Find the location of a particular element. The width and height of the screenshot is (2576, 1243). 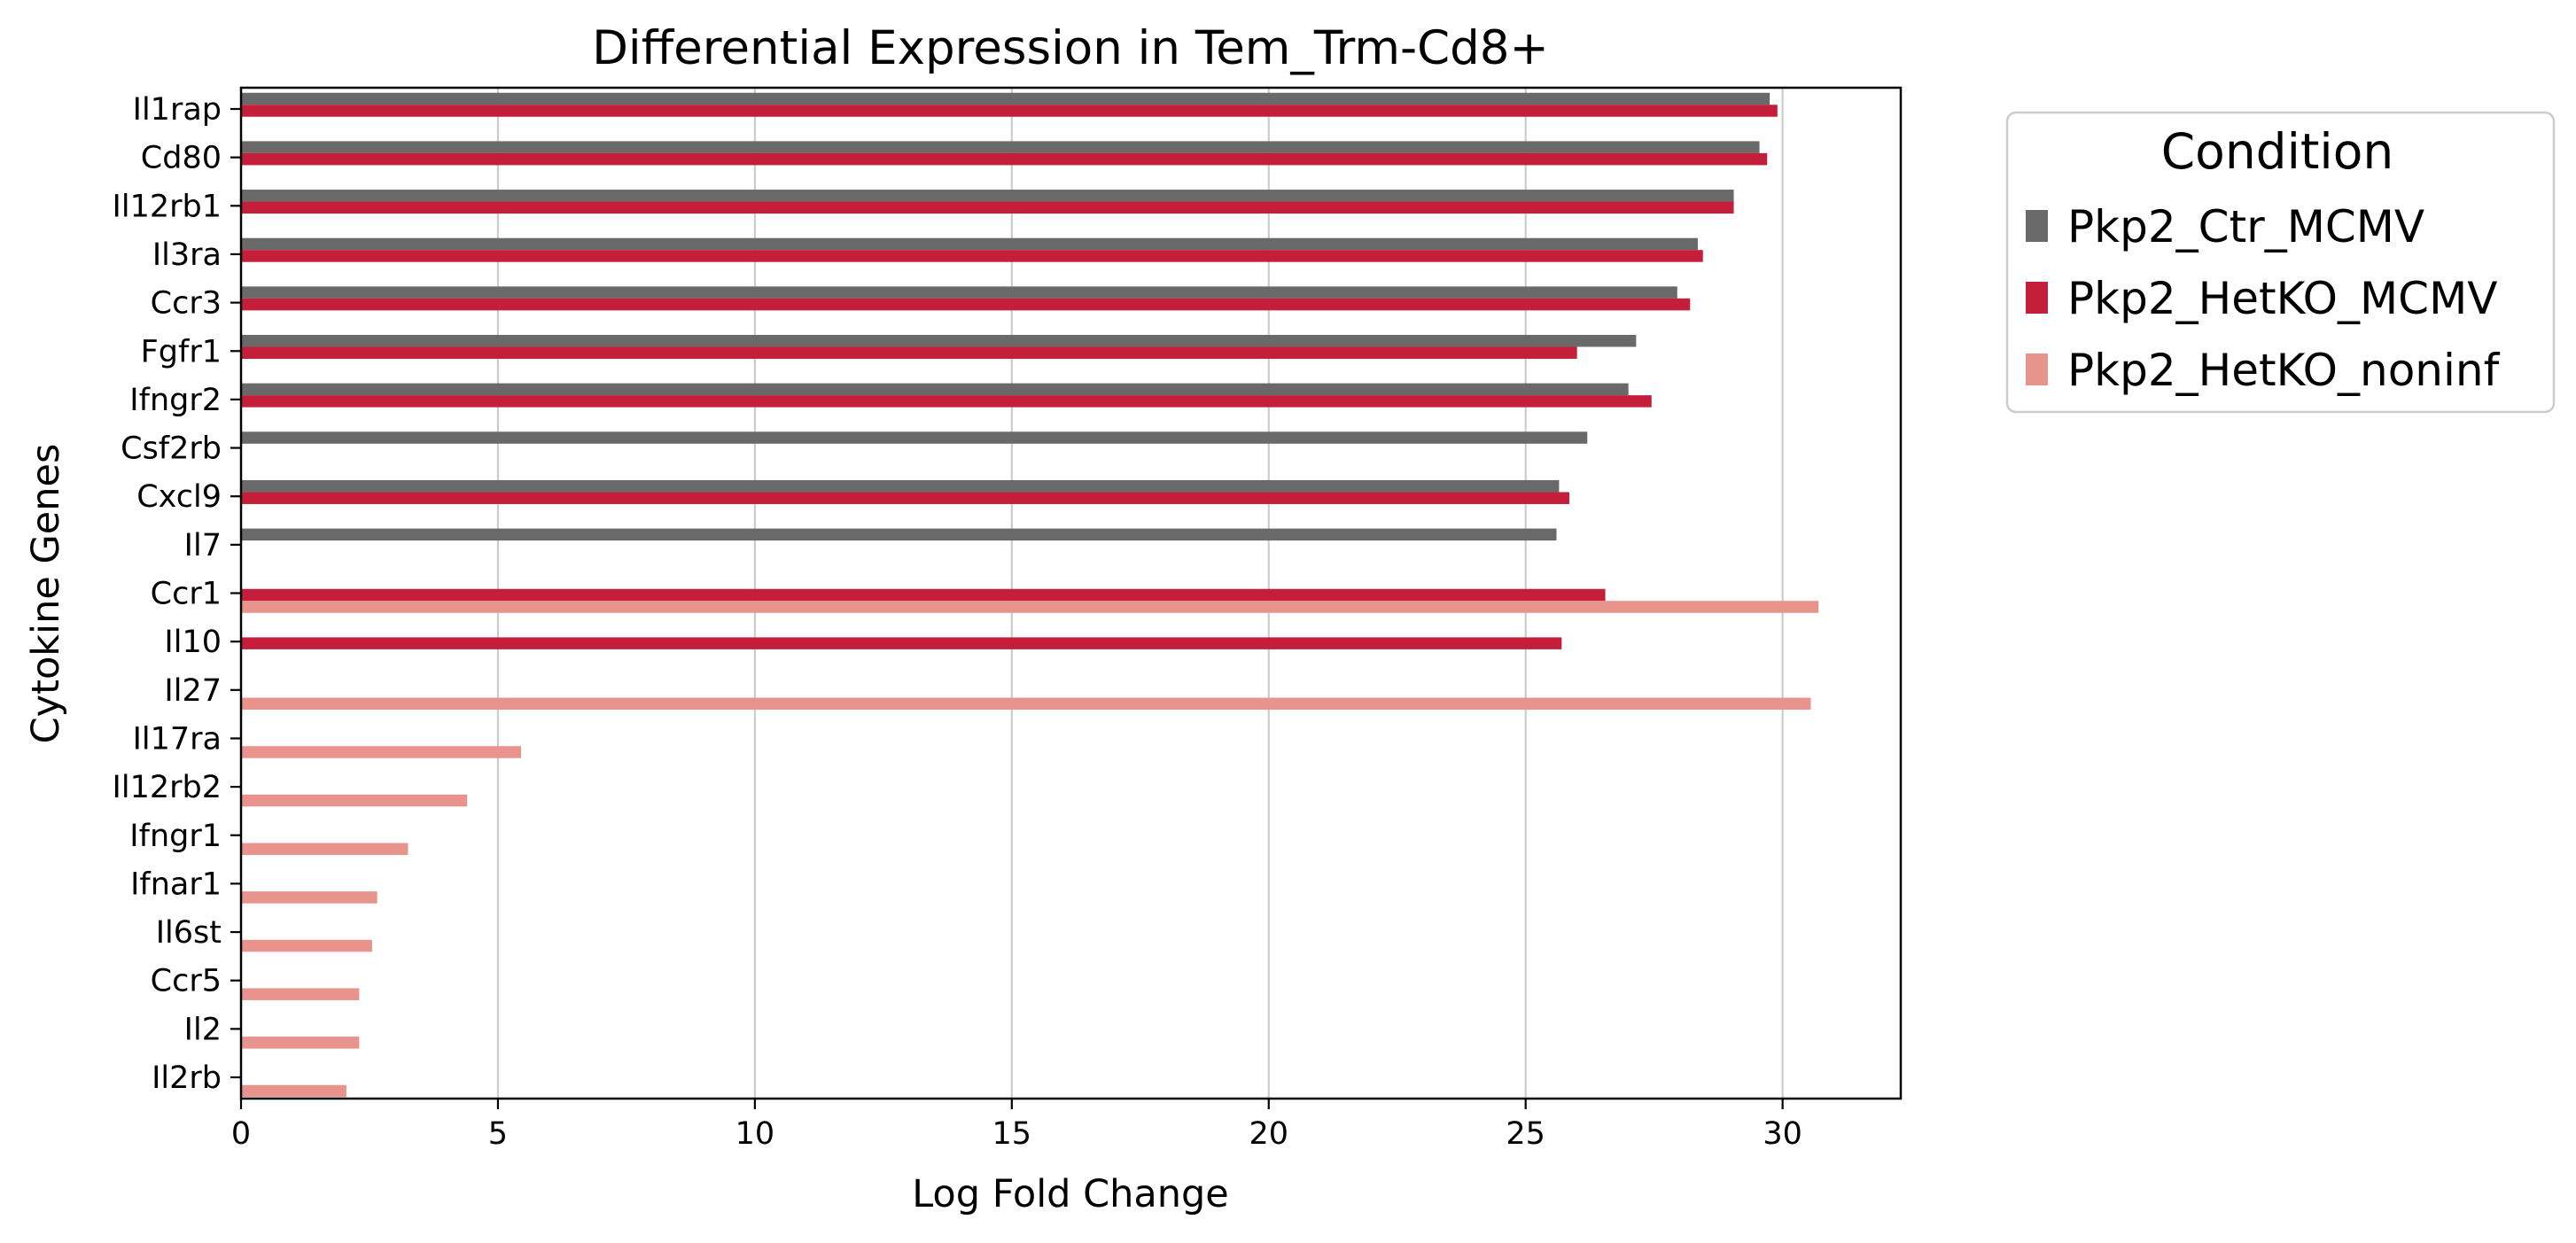

y-tick-label: Il1rap is located at coordinates (177, 110).